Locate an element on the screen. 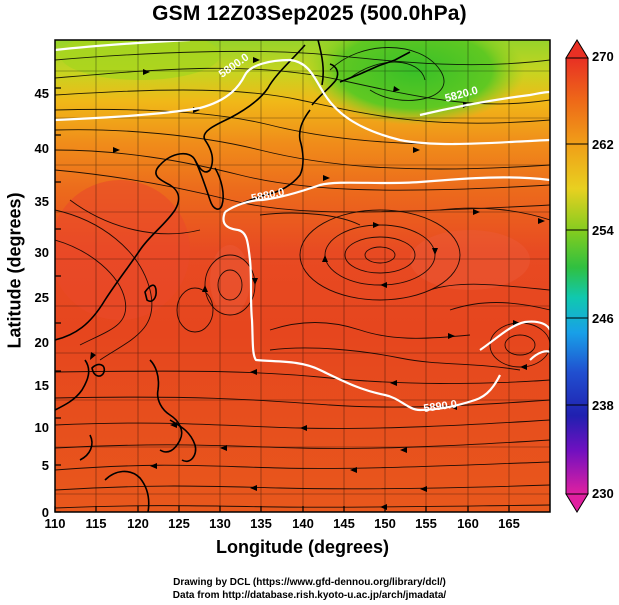  x-tick-label: 110 is located at coordinates (55, 523).